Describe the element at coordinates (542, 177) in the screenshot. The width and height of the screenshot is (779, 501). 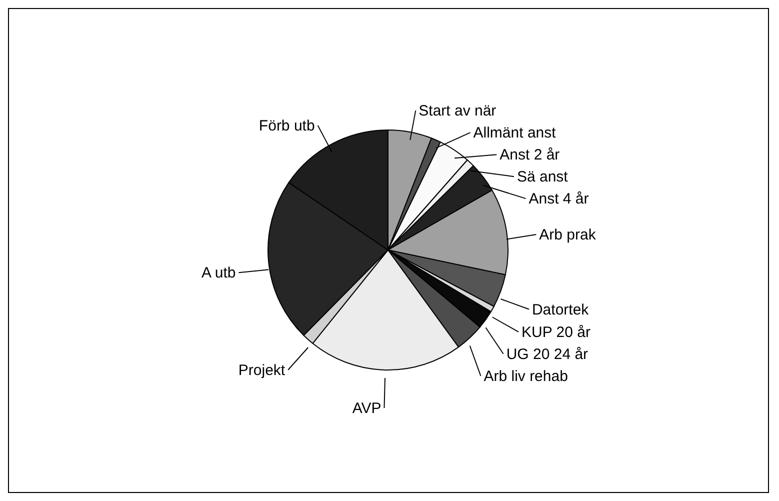
I see `slice-label: Sä anst` at that location.